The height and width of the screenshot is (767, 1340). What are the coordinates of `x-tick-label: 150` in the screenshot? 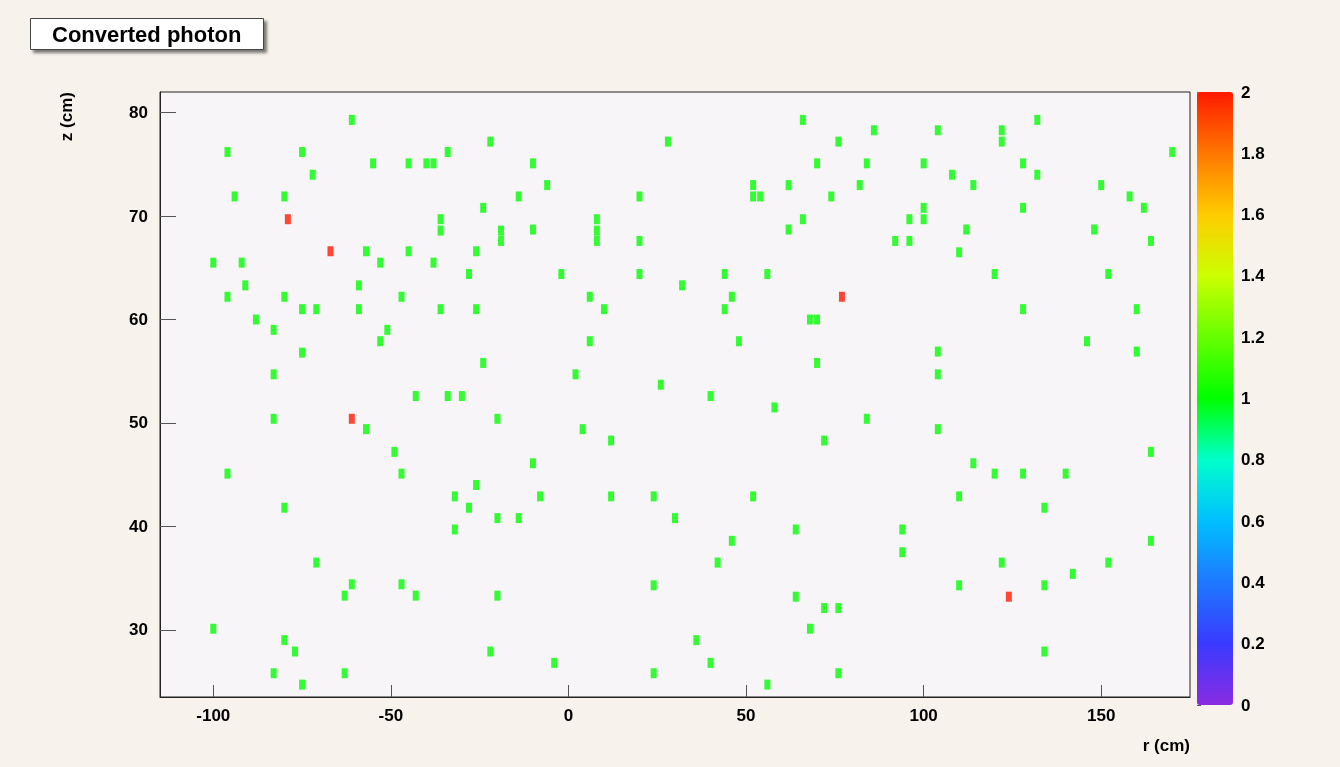 It's located at (1101, 715).